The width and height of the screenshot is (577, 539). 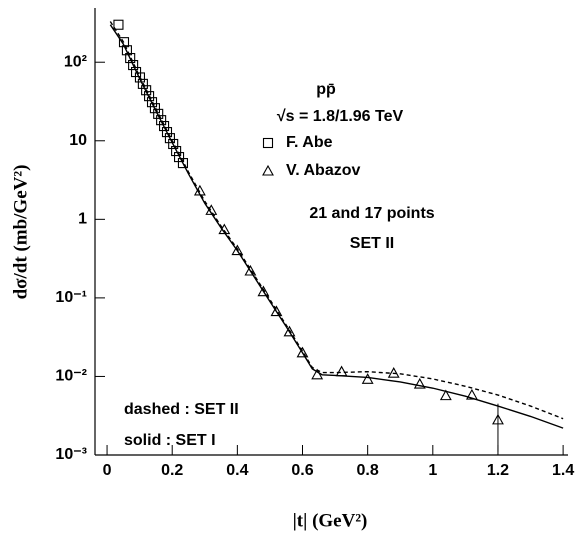 What do you see at coordinates (71, 454) in the screenshot?
I see `y-tick-label: 10⁻³` at bounding box center [71, 454].